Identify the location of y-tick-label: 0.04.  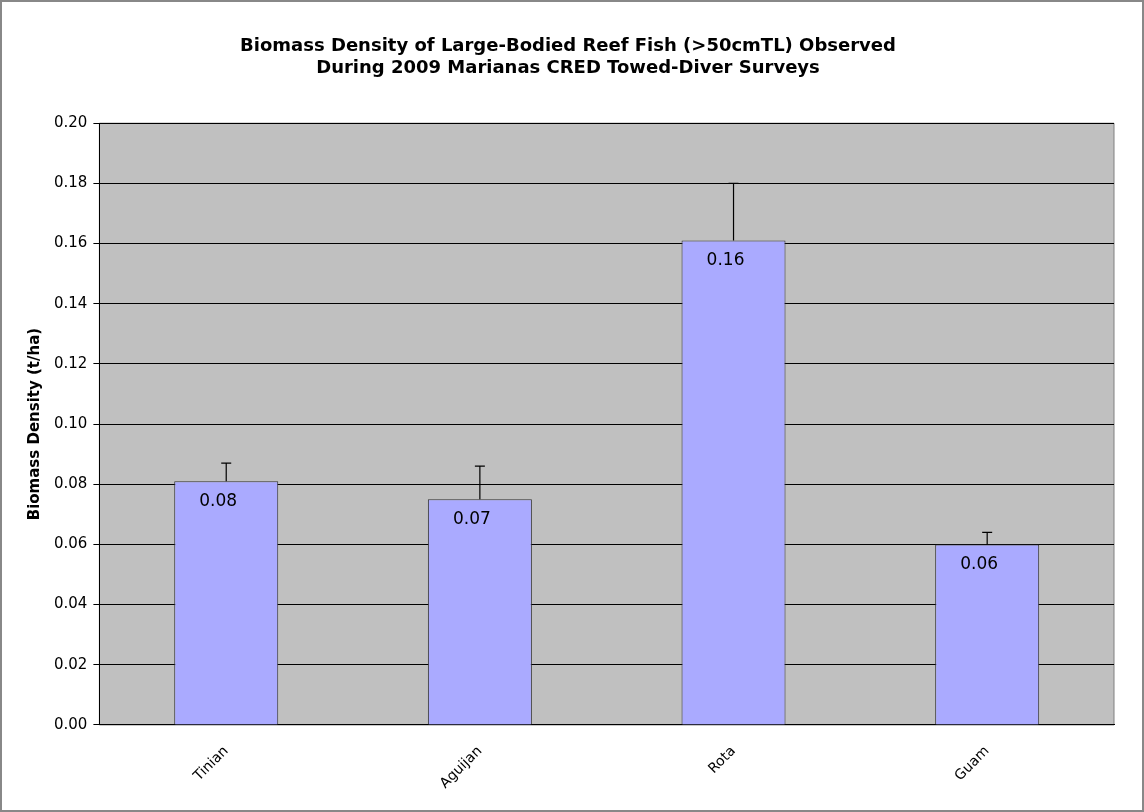
(70, 603).